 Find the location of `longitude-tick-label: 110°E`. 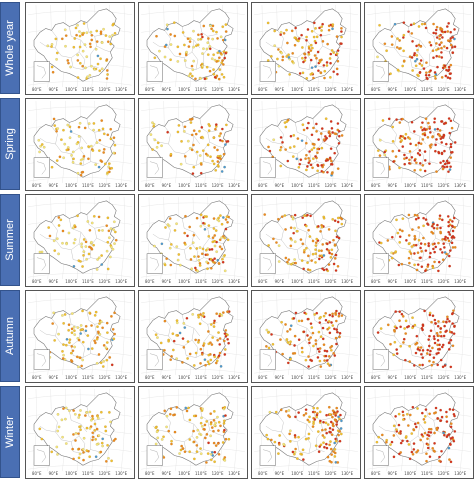

longitude-tick-label: 110°E is located at coordinates (88, 377).